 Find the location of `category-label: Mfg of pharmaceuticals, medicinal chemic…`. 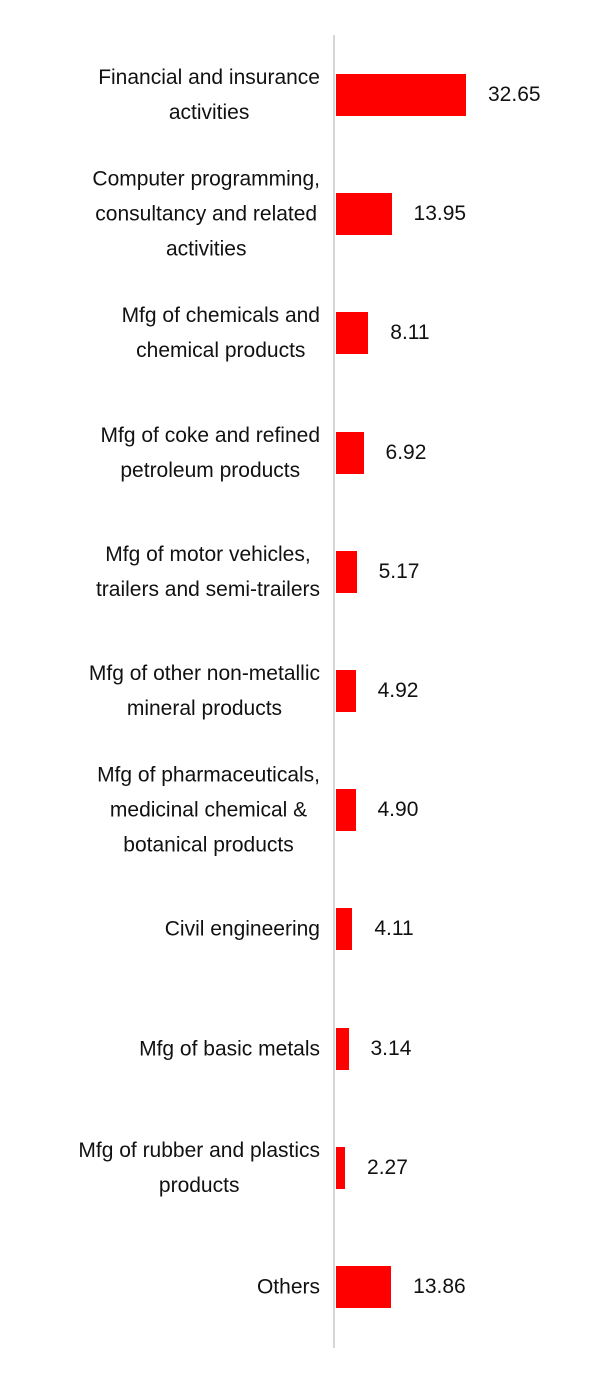

category-label: Mfg of pharmaceuticals, medicinal chemic… is located at coordinates (208, 810).